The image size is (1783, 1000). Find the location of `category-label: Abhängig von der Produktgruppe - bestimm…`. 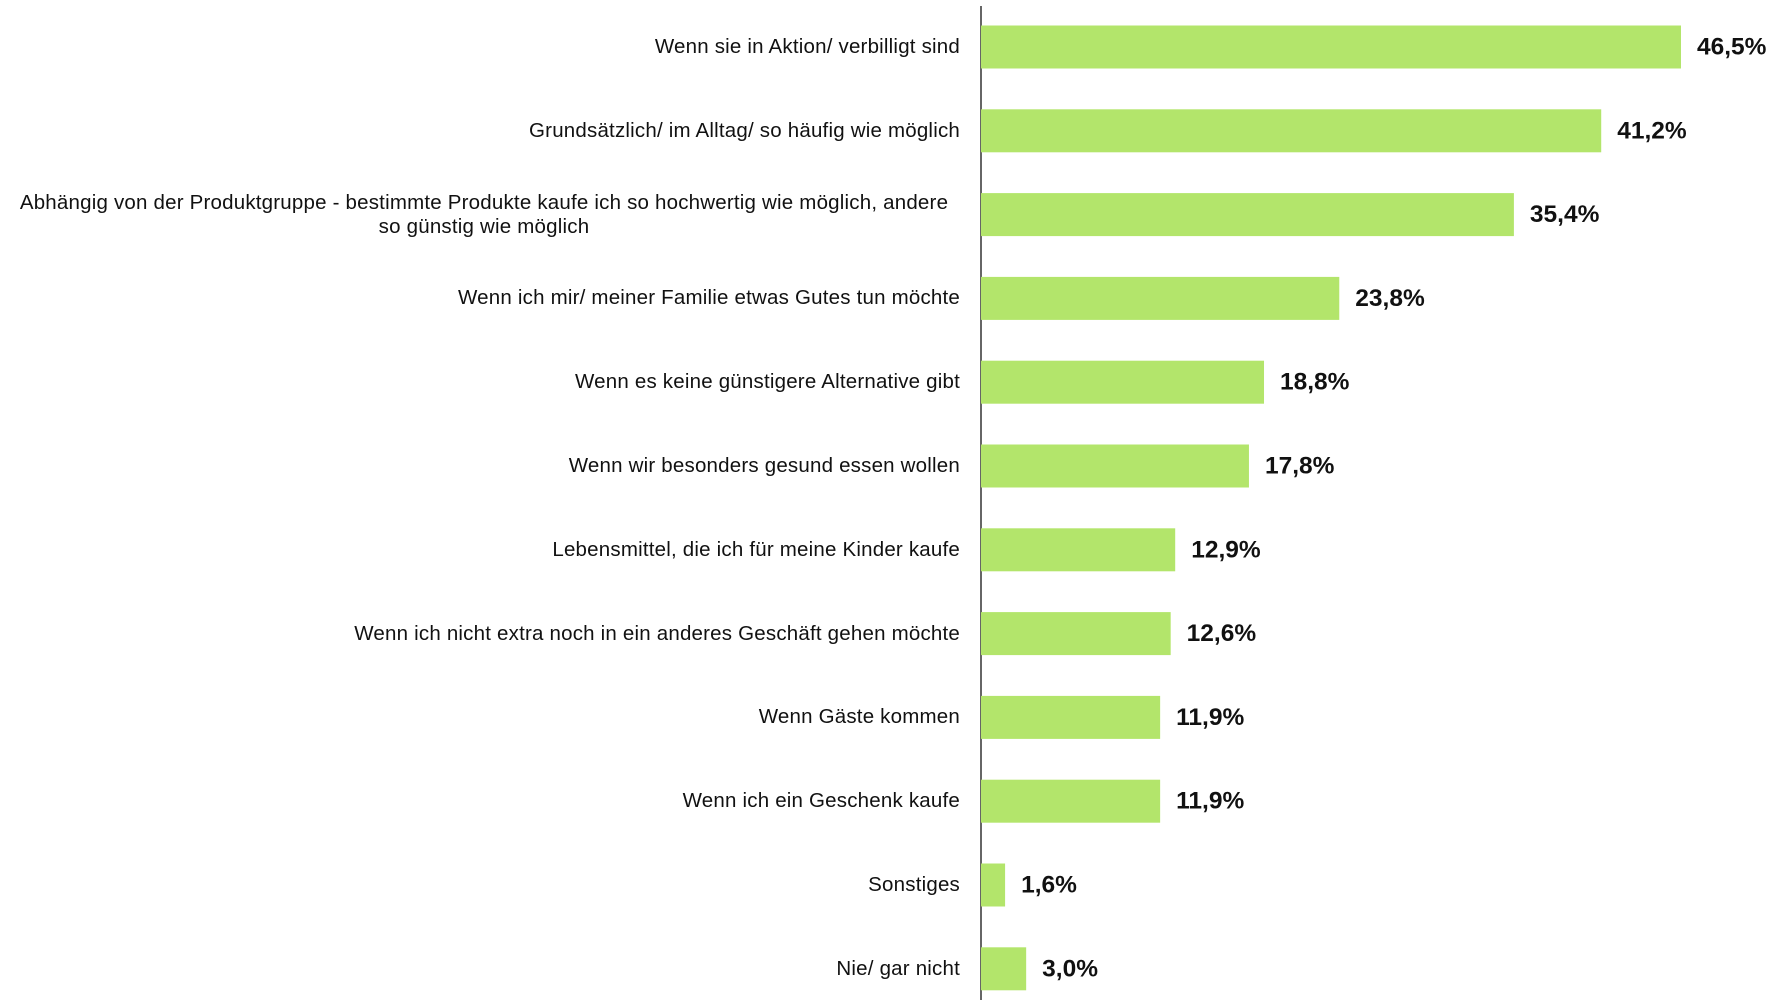

category-label: Abhängig von der Produktgruppe - bestimm… is located at coordinates (484, 214).